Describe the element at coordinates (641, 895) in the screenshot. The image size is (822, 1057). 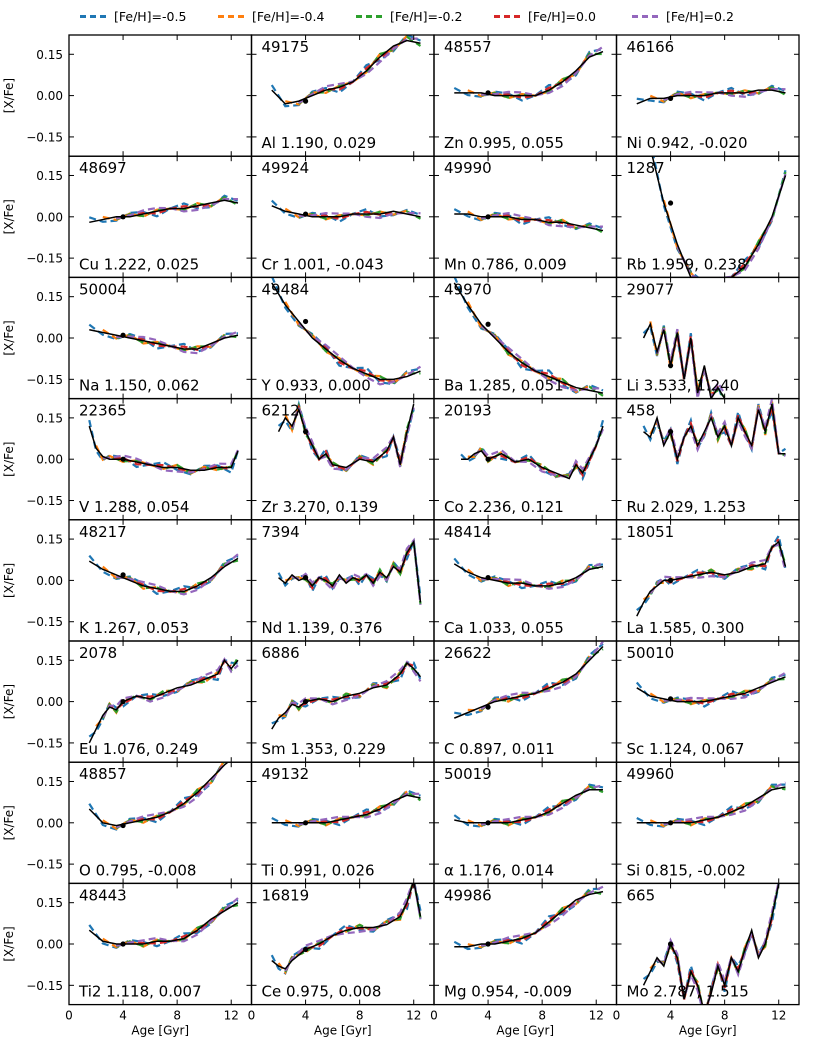
I see `panel-count: 665` at that location.